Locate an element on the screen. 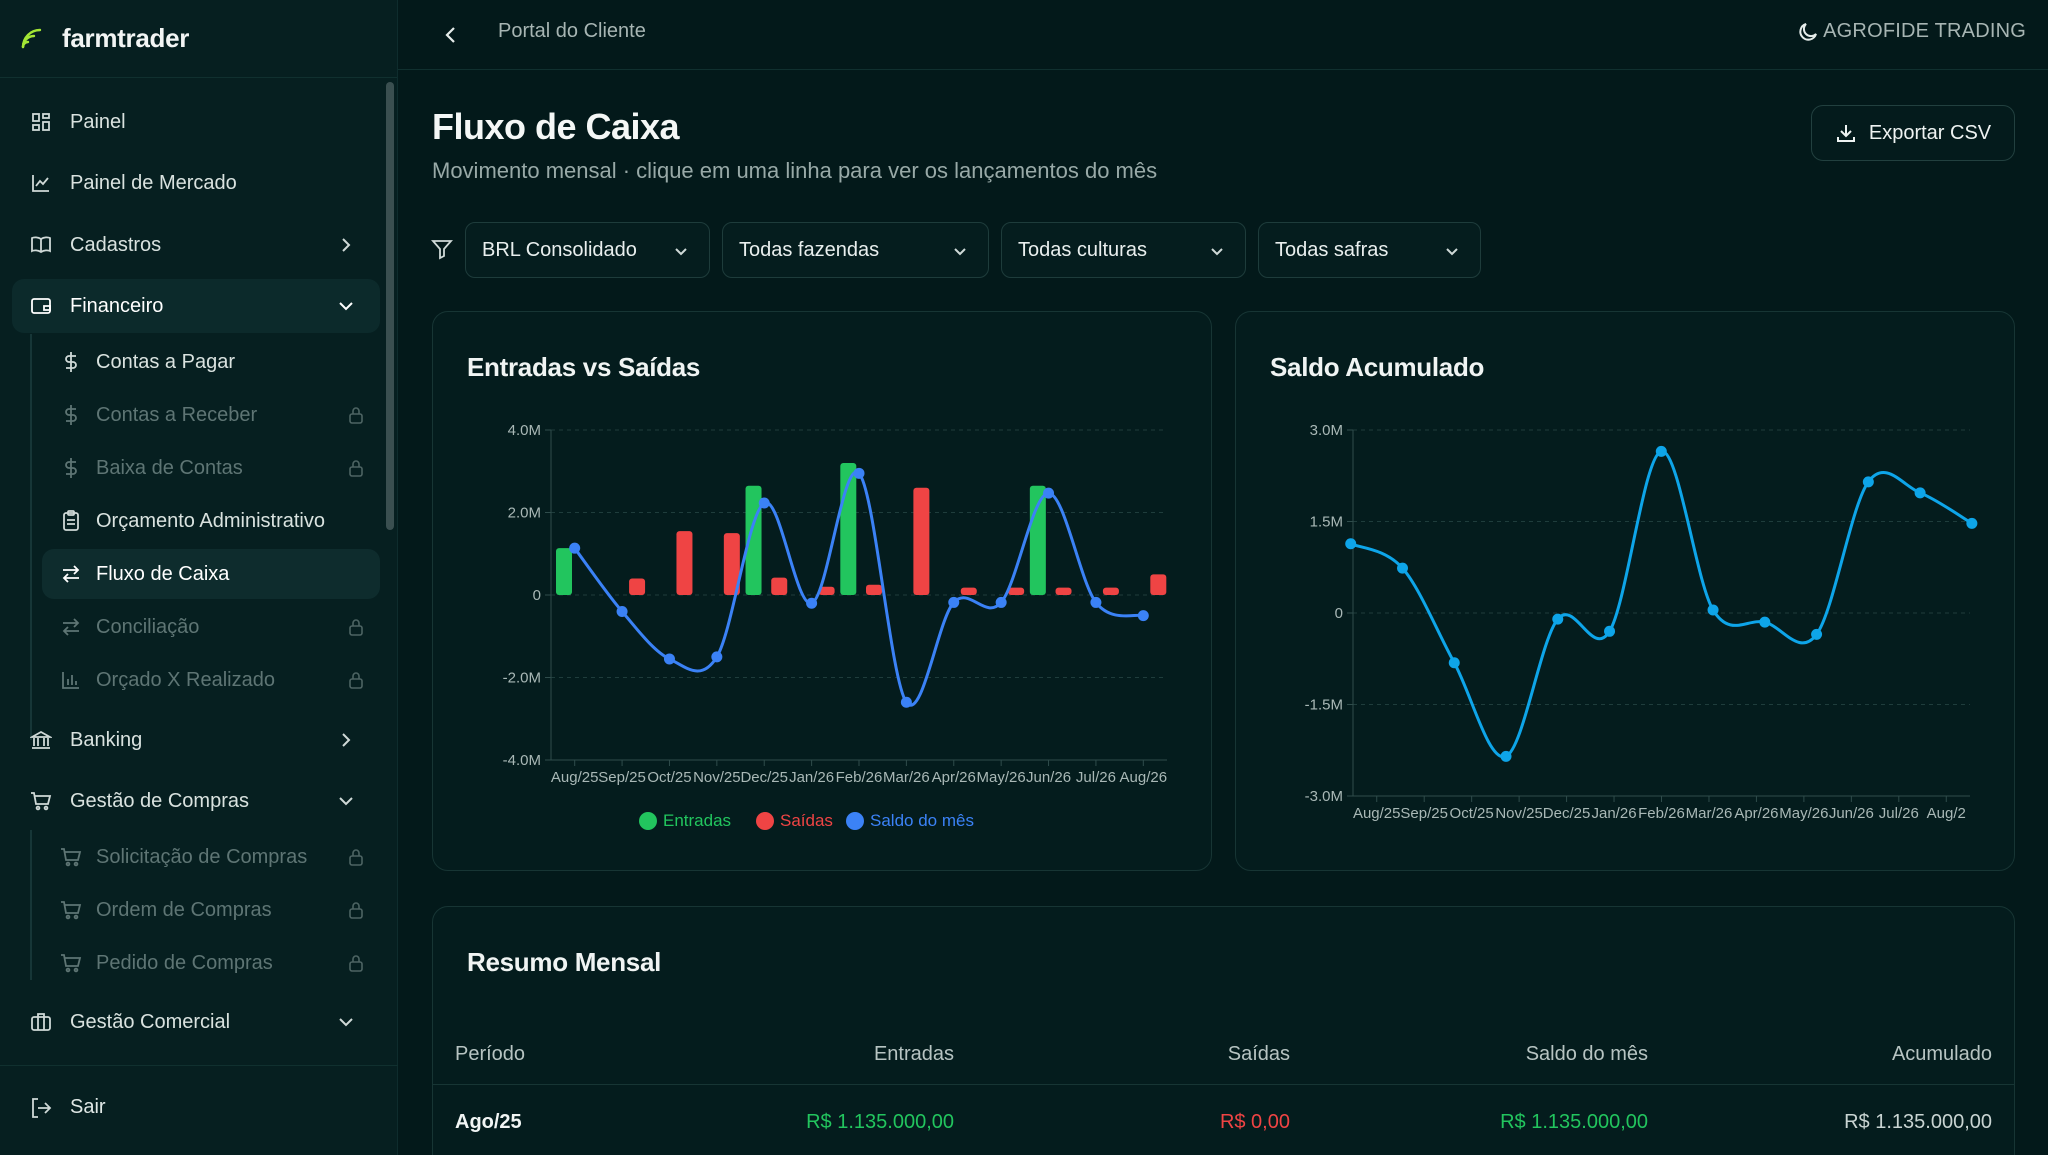  sidebar-subitem-label: Ordem de Compras is located at coordinates (184, 909).